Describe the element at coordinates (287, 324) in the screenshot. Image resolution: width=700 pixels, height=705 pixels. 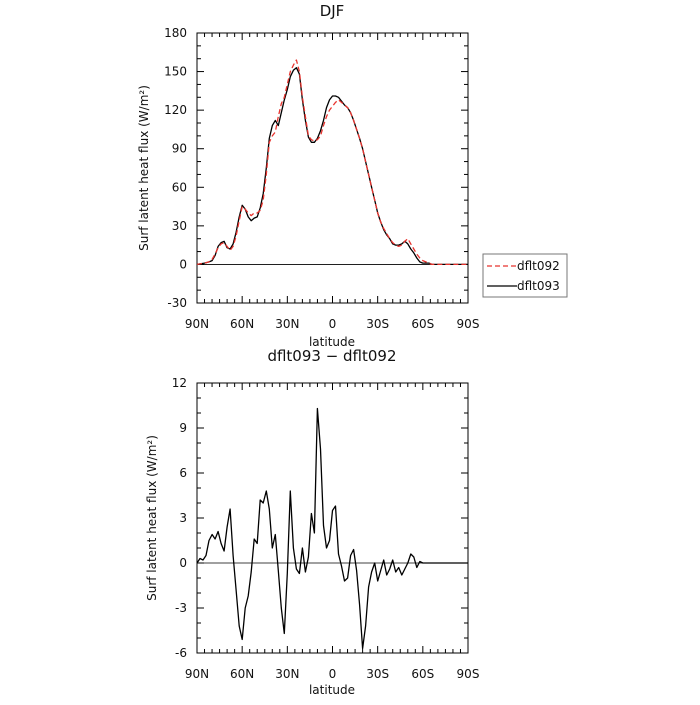
I see `top-x-tick-label: 30N` at that location.